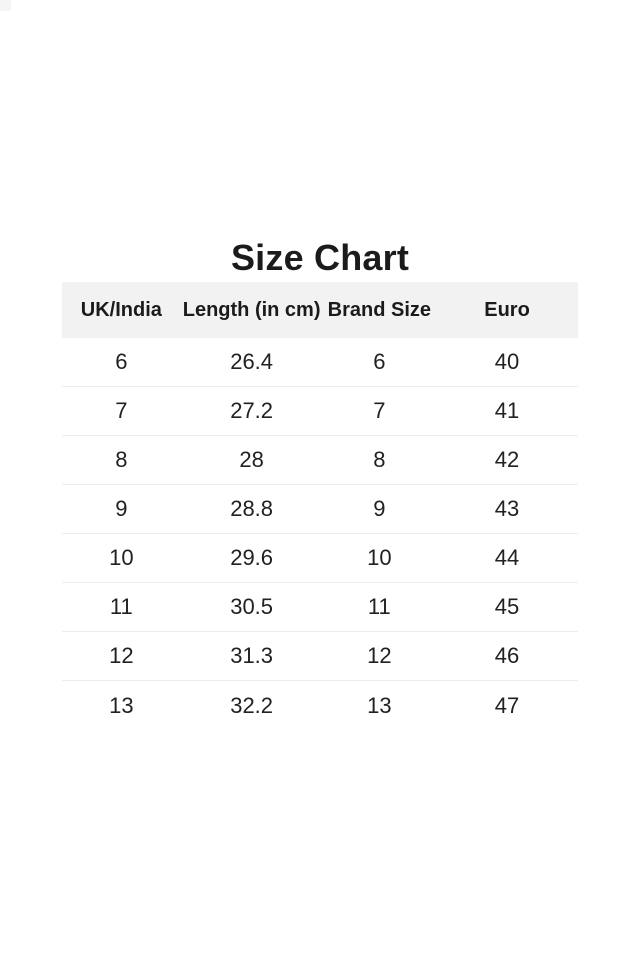 This screenshot has height=960, width=640. What do you see at coordinates (379, 508) in the screenshot?
I see `cell-brand-size: 9` at bounding box center [379, 508].